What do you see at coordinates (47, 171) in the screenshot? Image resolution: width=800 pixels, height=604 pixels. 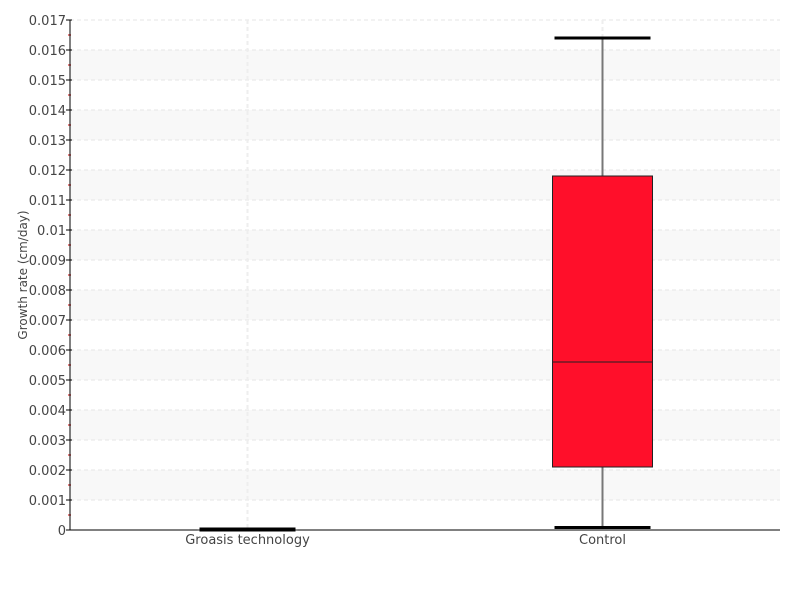 I see `y-tick-label: 0.012` at bounding box center [47, 171].